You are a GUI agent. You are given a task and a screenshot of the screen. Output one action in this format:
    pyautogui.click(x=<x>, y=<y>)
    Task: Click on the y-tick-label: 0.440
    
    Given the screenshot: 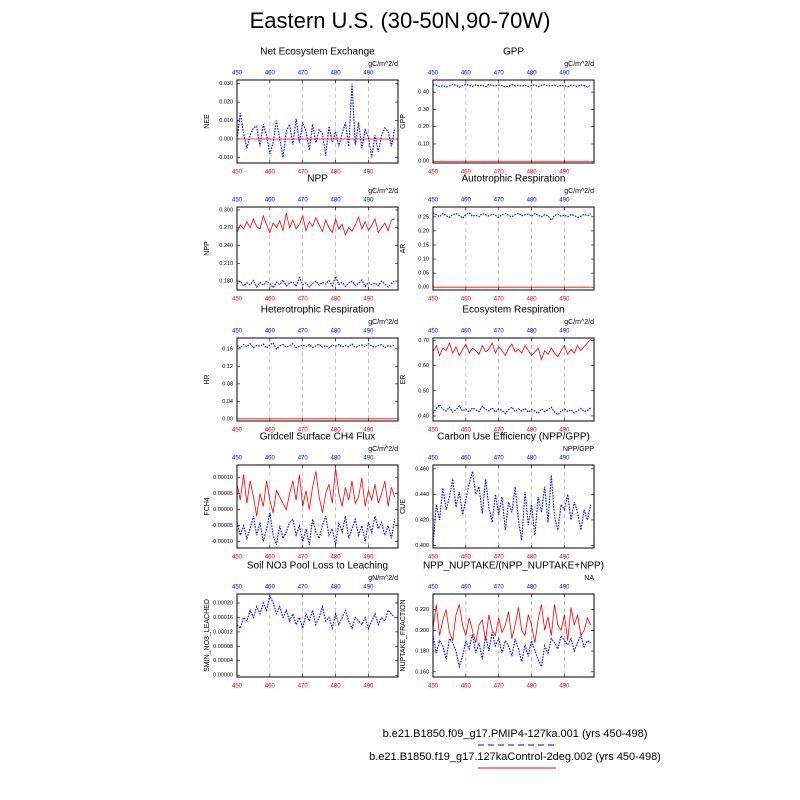 What is the action you would take?
    pyautogui.click(x=422, y=495)
    